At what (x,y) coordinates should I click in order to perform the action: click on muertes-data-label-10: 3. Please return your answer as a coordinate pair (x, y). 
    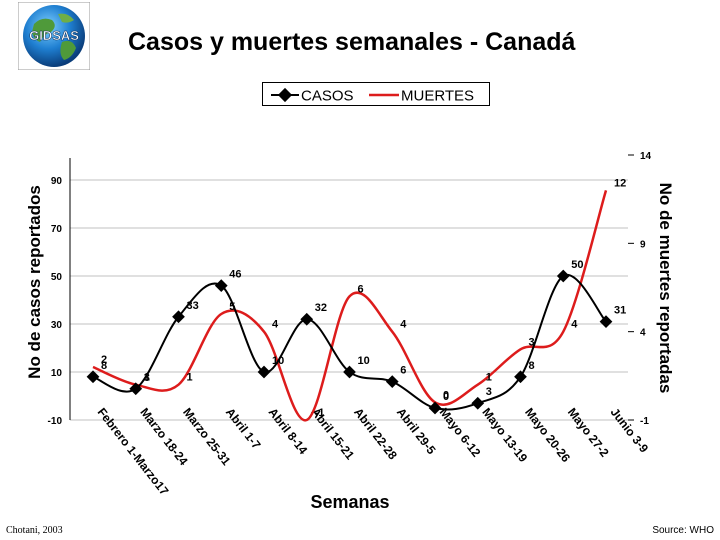
    Looking at the image, I should click on (532, 342).